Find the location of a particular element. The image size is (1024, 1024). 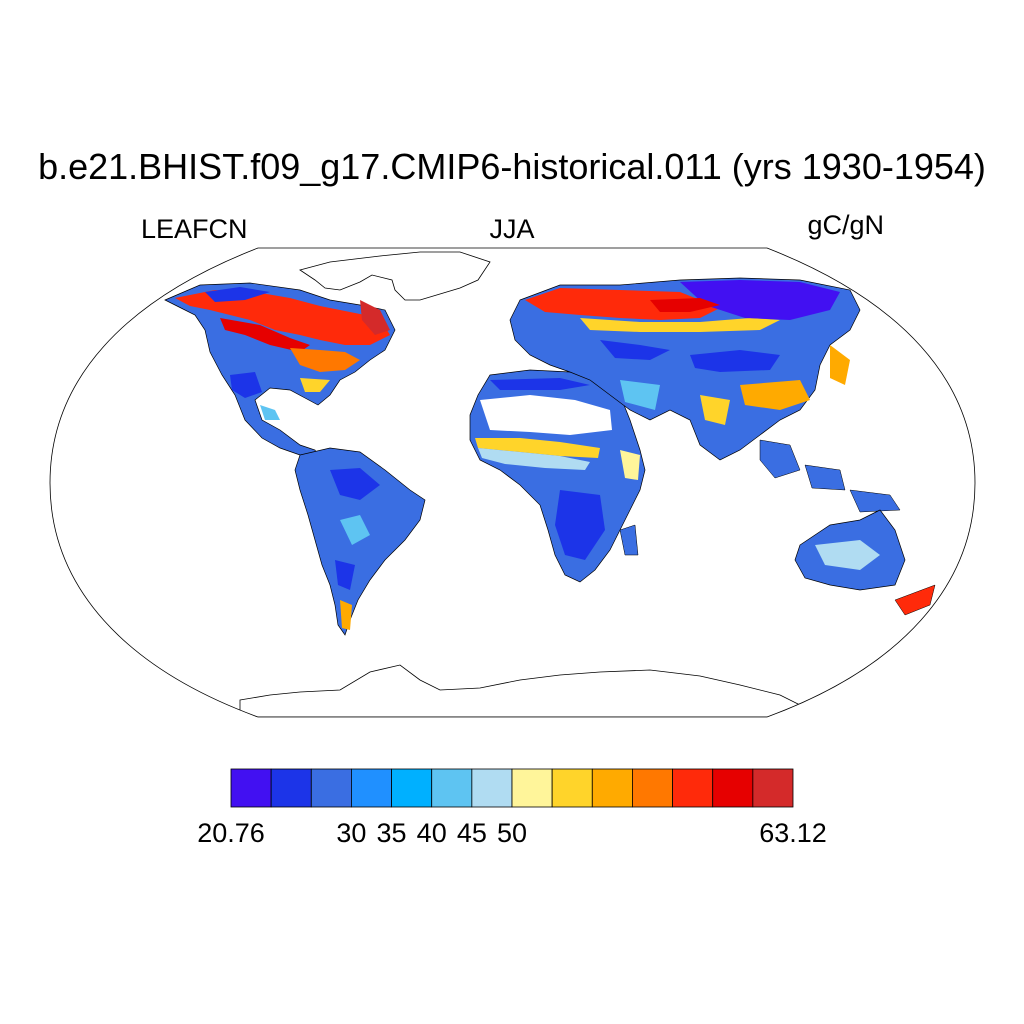

season-label: JJA is located at coordinates (512, 229).